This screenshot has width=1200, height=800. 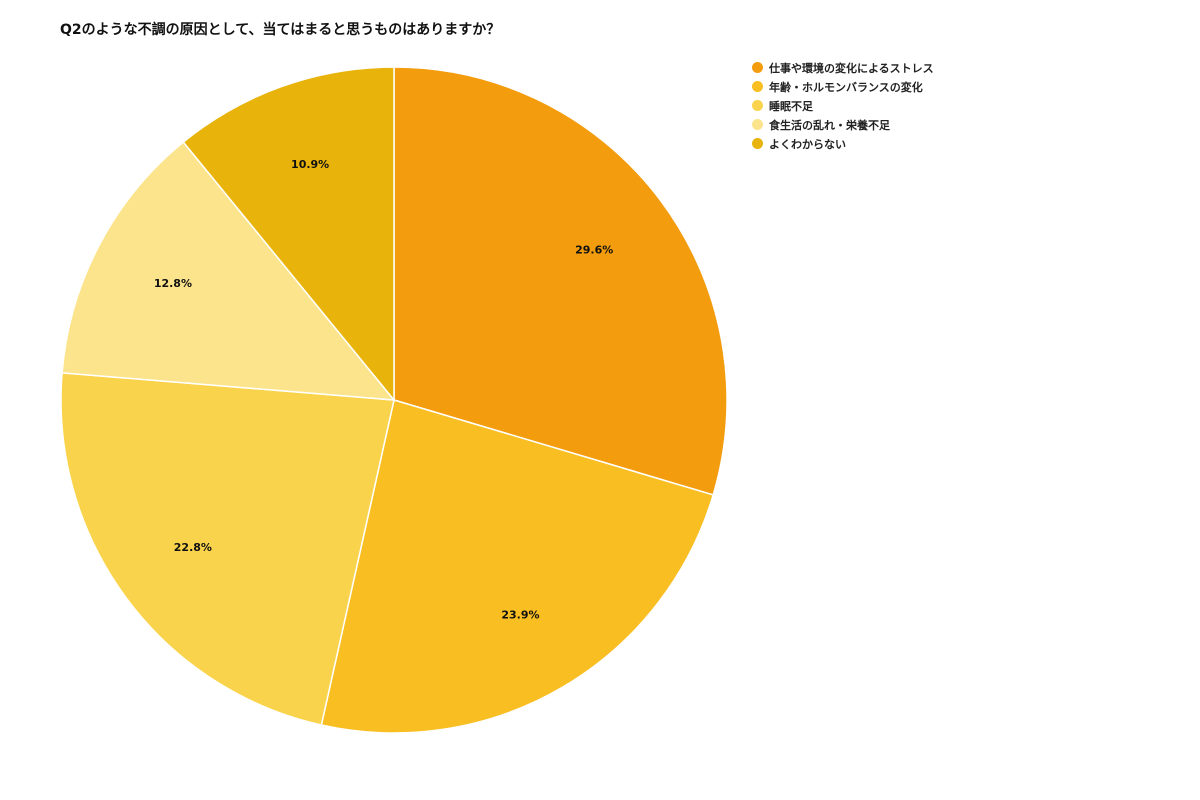 I want to click on legend-item-3: 睡眠不足, so click(x=843, y=105).